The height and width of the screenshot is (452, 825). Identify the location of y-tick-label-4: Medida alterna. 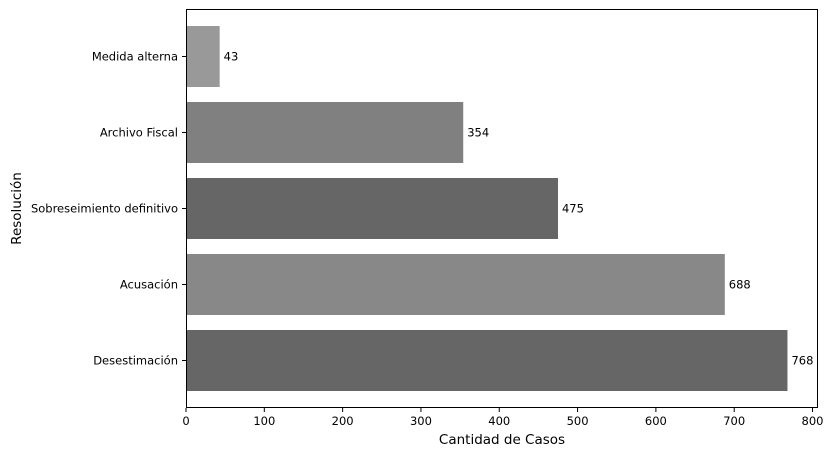
(135, 57).